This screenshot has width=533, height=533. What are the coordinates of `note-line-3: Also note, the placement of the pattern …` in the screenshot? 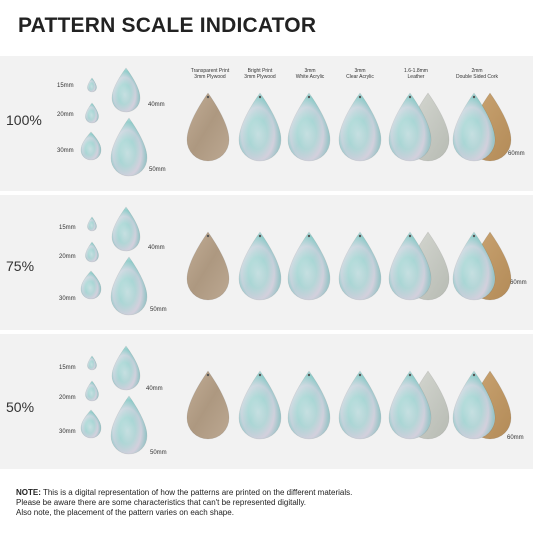 It's located at (125, 512).